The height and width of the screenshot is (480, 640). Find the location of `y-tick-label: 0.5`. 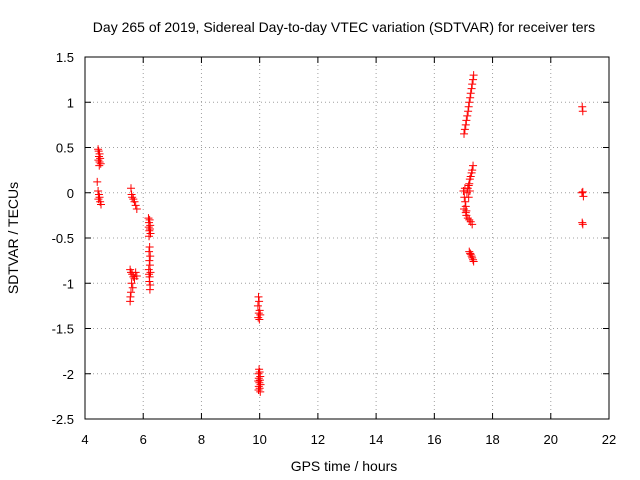

y-tick-label: 0.5 is located at coordinates (65, 148).